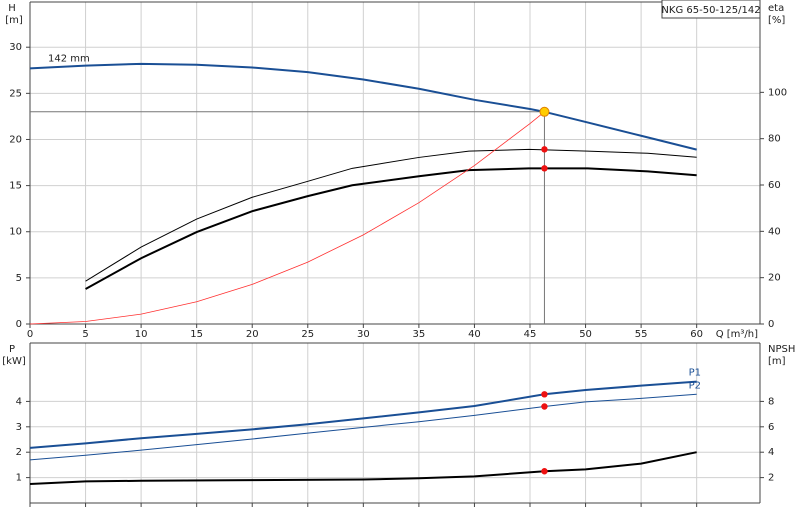  I want to click on x-axis-label: Q [m³/h], so click(737, 334).